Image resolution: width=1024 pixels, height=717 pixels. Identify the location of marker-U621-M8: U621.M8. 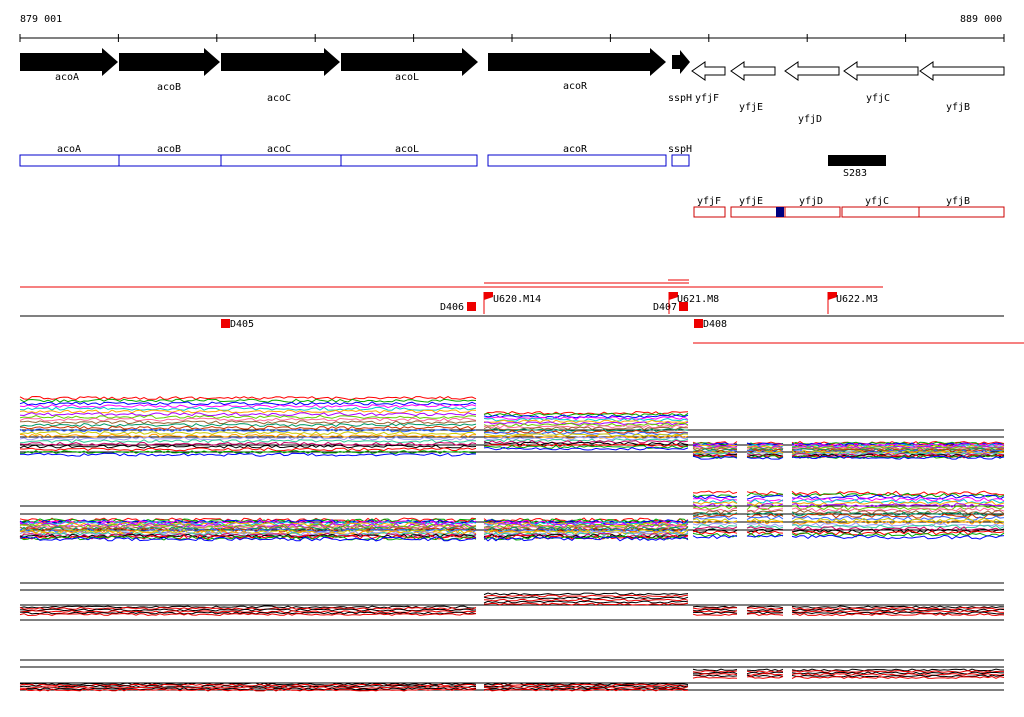
(693, 303).